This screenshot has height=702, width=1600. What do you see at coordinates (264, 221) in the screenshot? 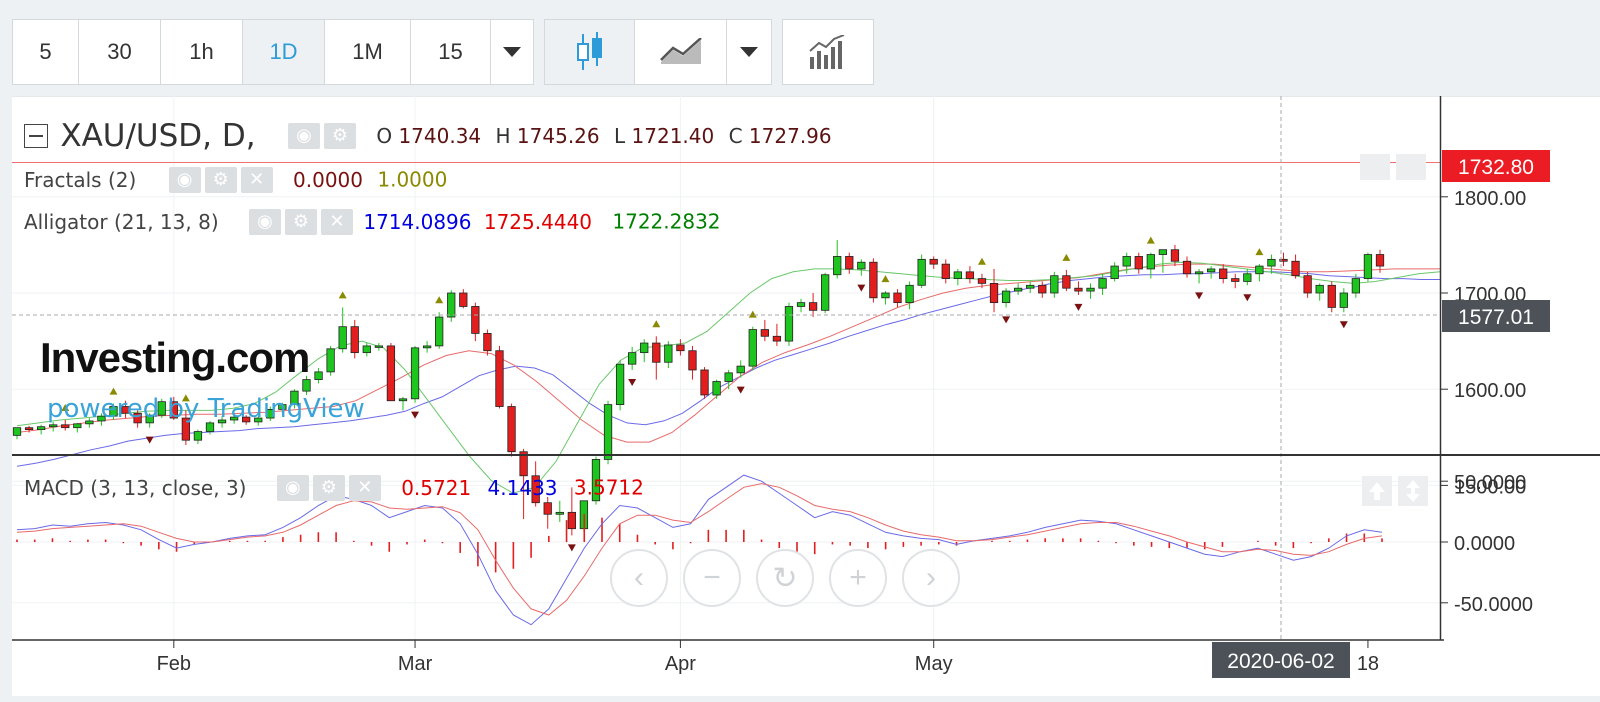
I see `alligator-visibility-button: ◉` at bounding box center [264, 221].